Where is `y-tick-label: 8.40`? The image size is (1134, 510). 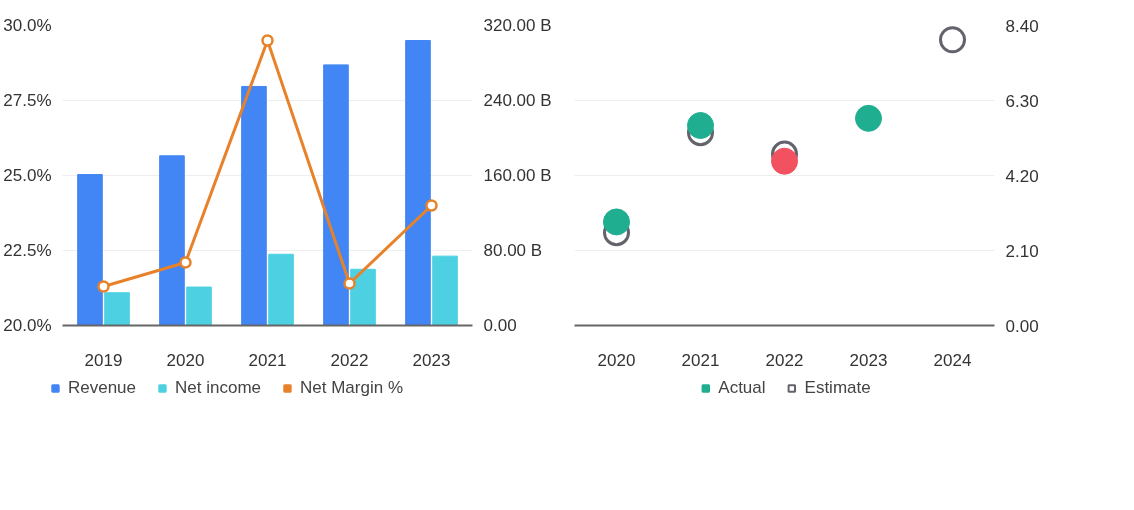
y-tick-label: 8.40 is located at coordinates (1022, 26).